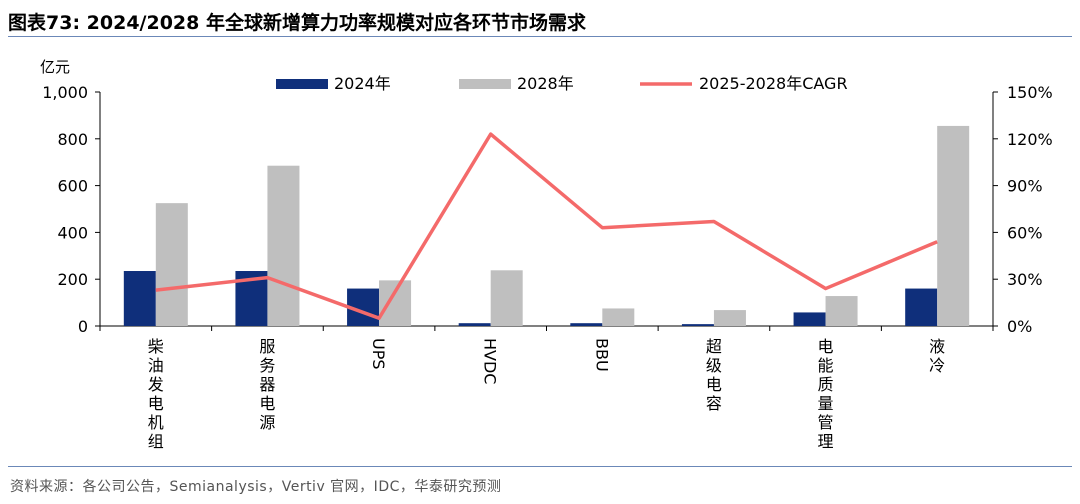 The width and height of the screenshot is (1080, 504). Describe the element at coordinates (362, 83) in the screenshot. I see `legend-label-2024: 2024年` at that location.